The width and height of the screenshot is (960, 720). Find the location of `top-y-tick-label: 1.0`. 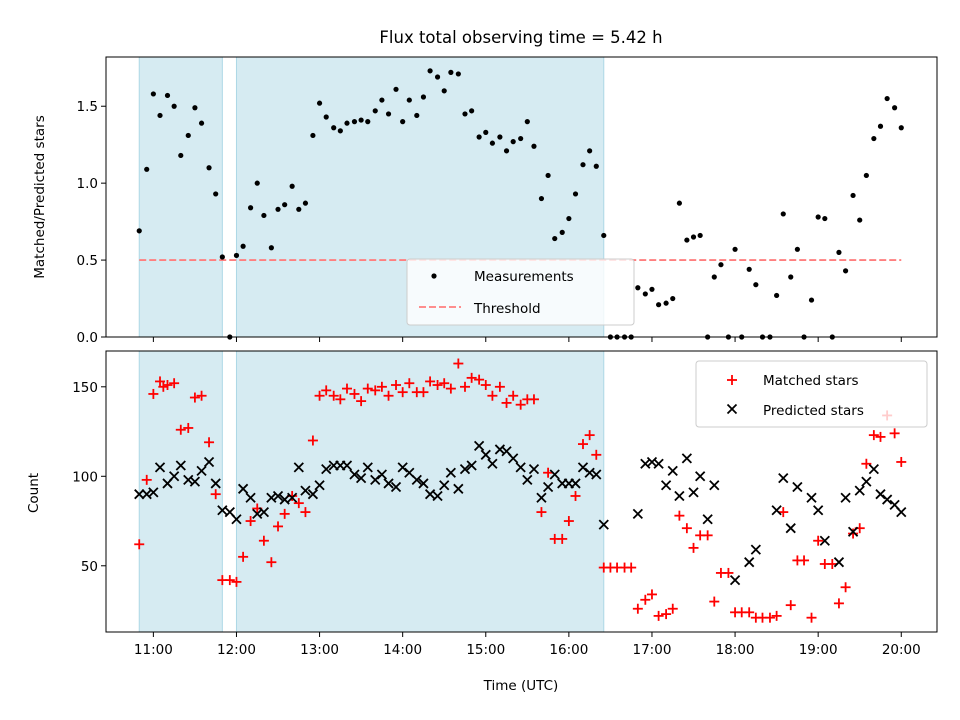

top-y-tick-label: 1.0 is located at coordinates (87, 184).